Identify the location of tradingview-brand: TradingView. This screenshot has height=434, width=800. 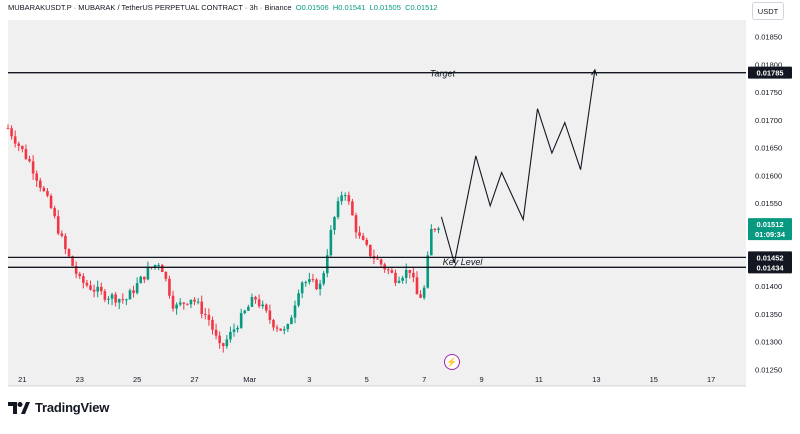
(58, 407).